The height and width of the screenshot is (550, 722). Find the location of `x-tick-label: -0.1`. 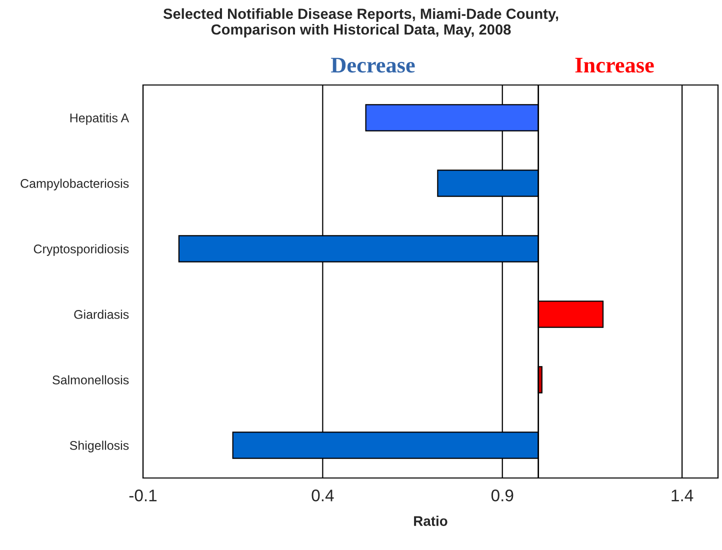

x-tick-label: -0.1 is located at coordinates (143, 496).